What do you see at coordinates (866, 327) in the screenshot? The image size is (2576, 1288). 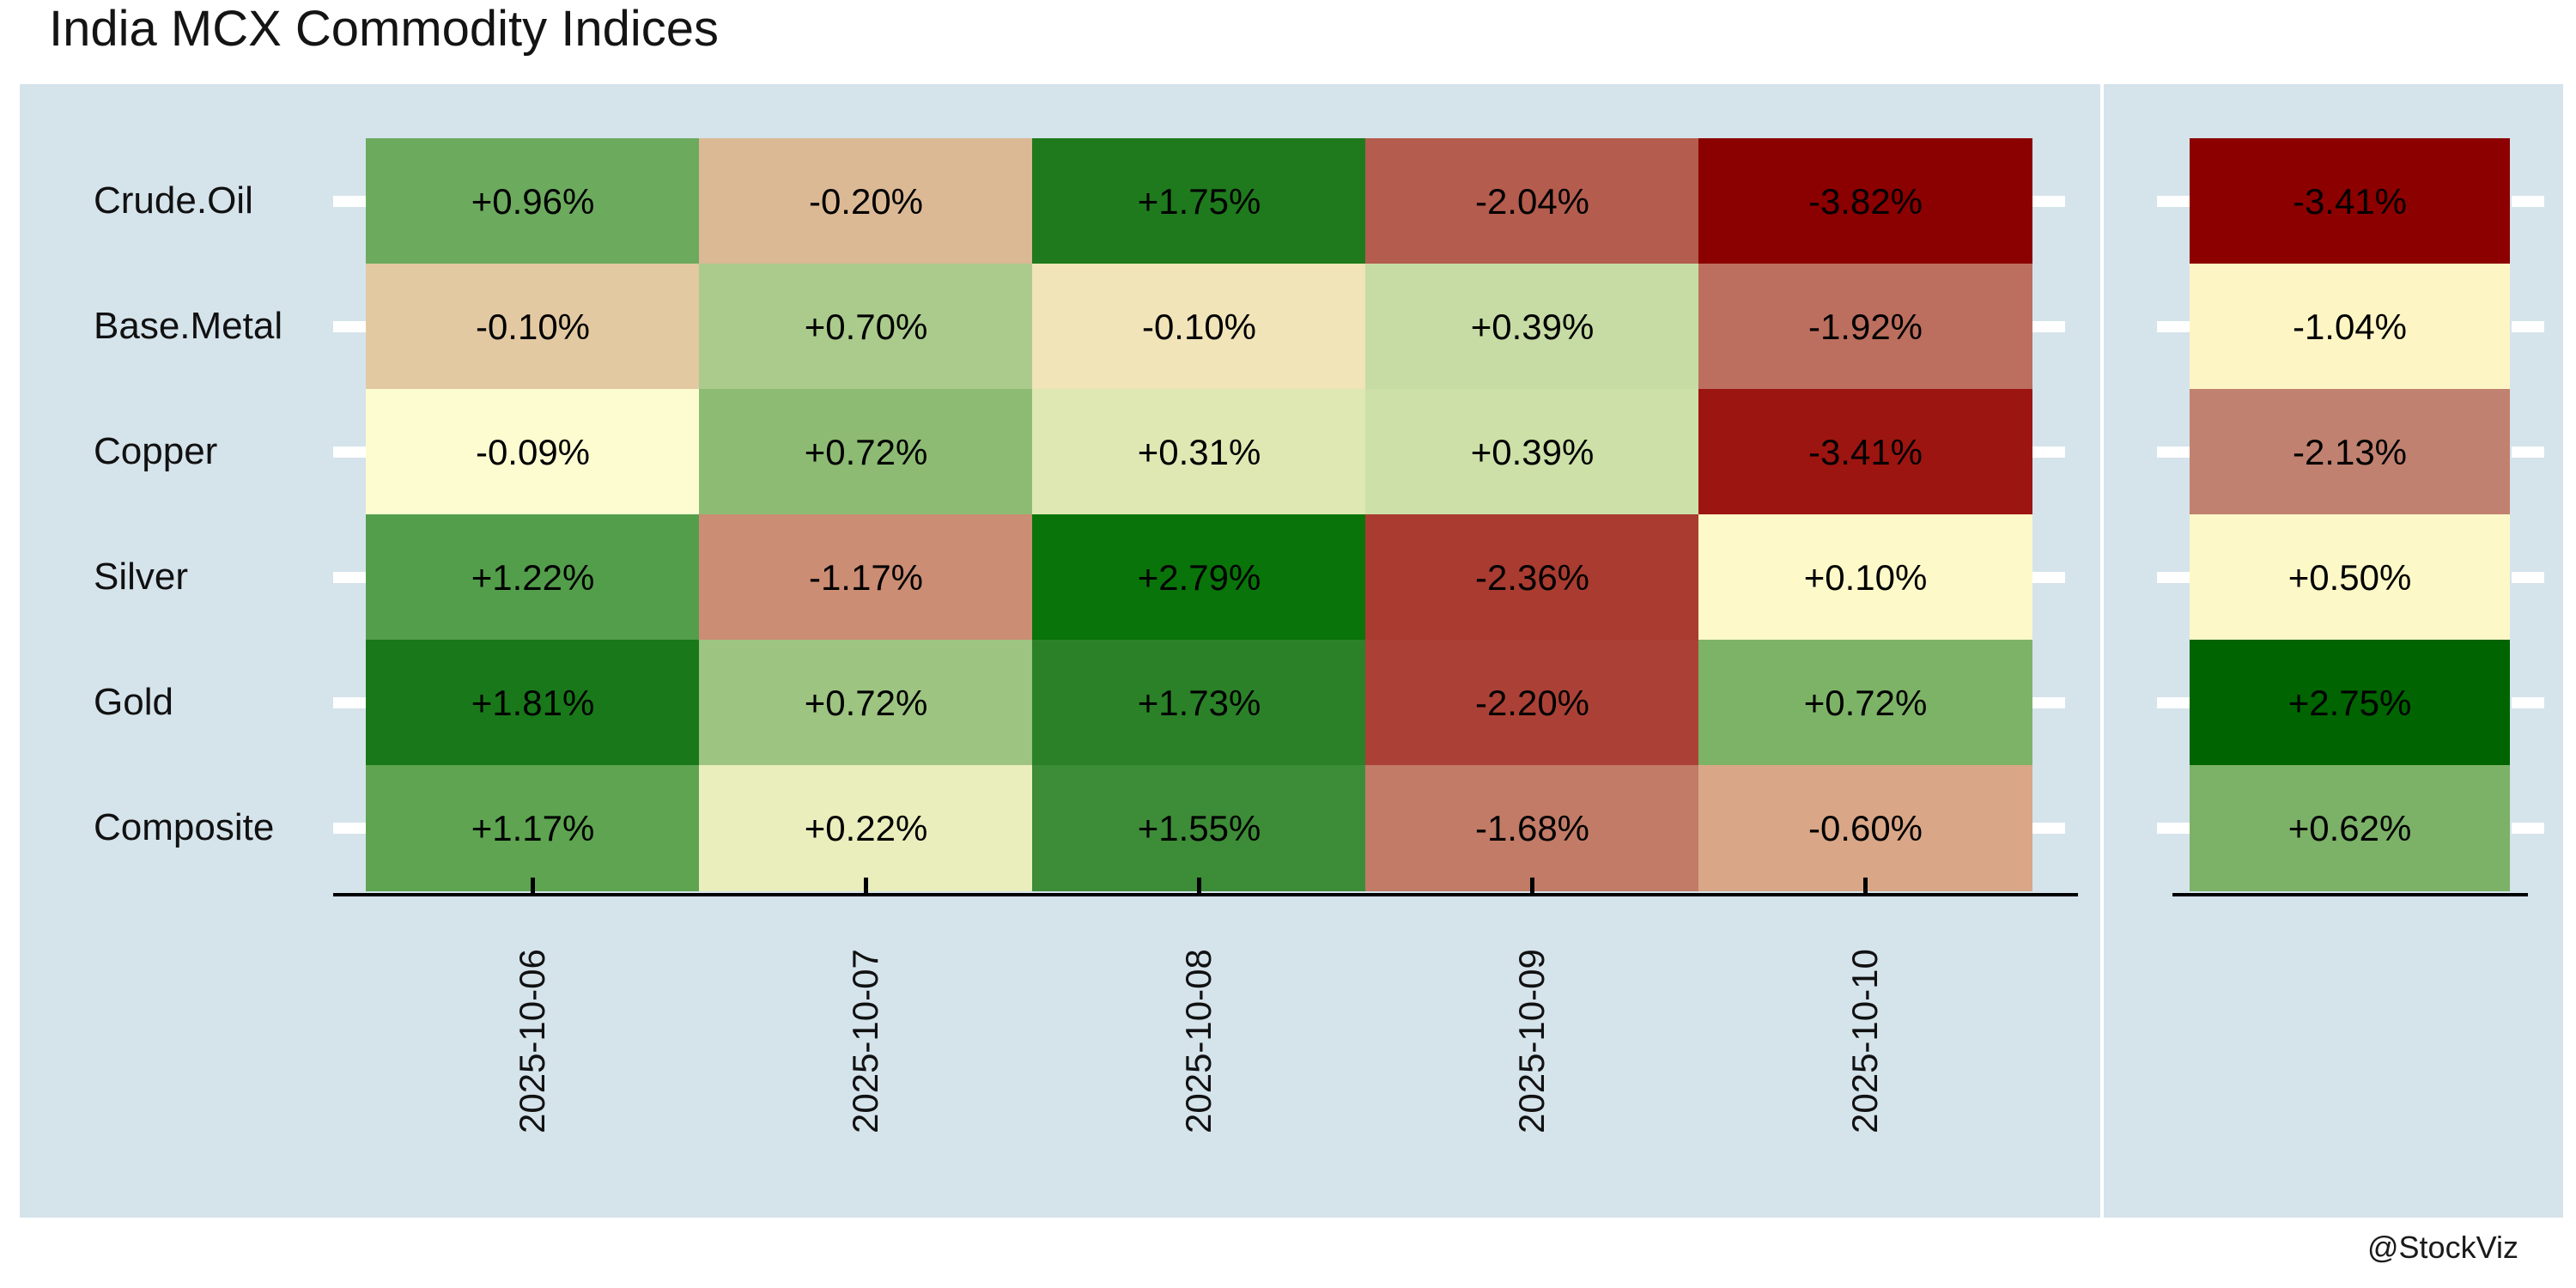 I see `heatmap-cell: +0.70%` at bounding box center [866, 327].